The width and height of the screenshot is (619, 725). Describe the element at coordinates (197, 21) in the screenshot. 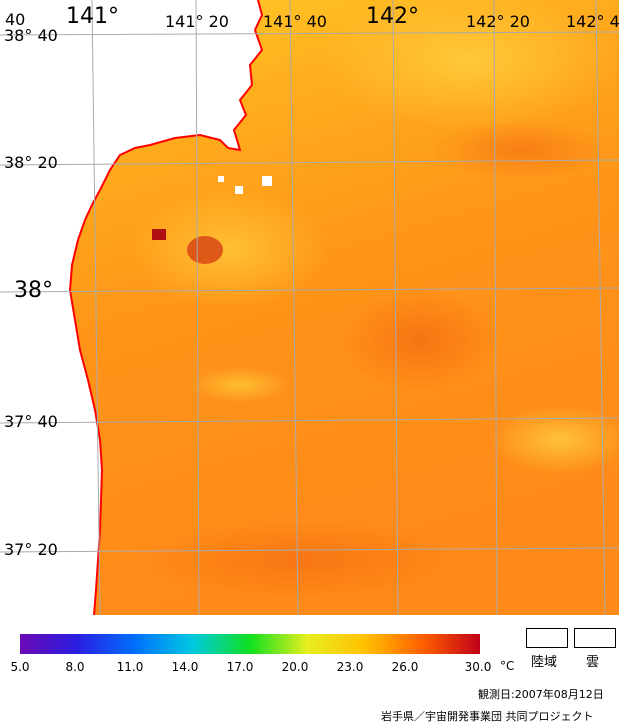

I see `longitude-label: 141° 20` at that location.